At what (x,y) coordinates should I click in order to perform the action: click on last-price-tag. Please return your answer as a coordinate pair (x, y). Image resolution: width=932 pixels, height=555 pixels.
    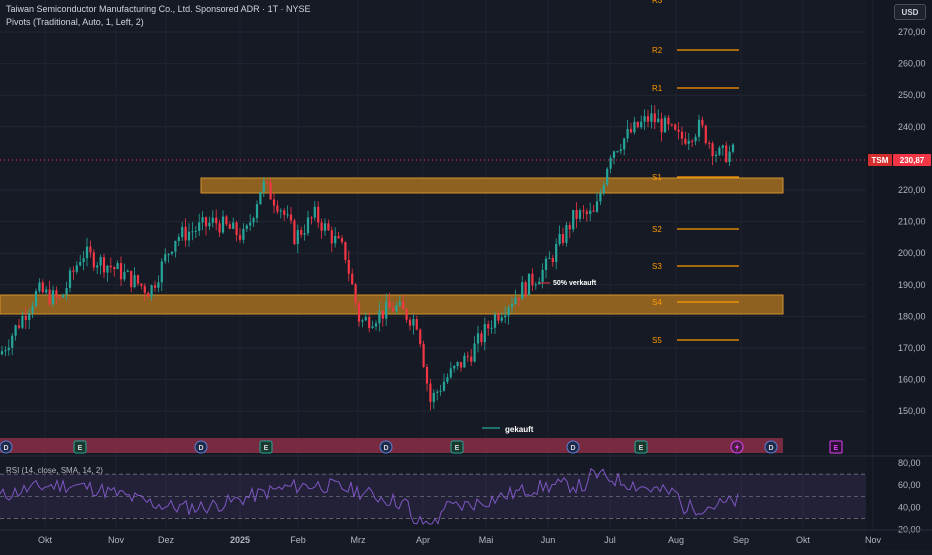
    Looking at the image, I should click on (912, 160).